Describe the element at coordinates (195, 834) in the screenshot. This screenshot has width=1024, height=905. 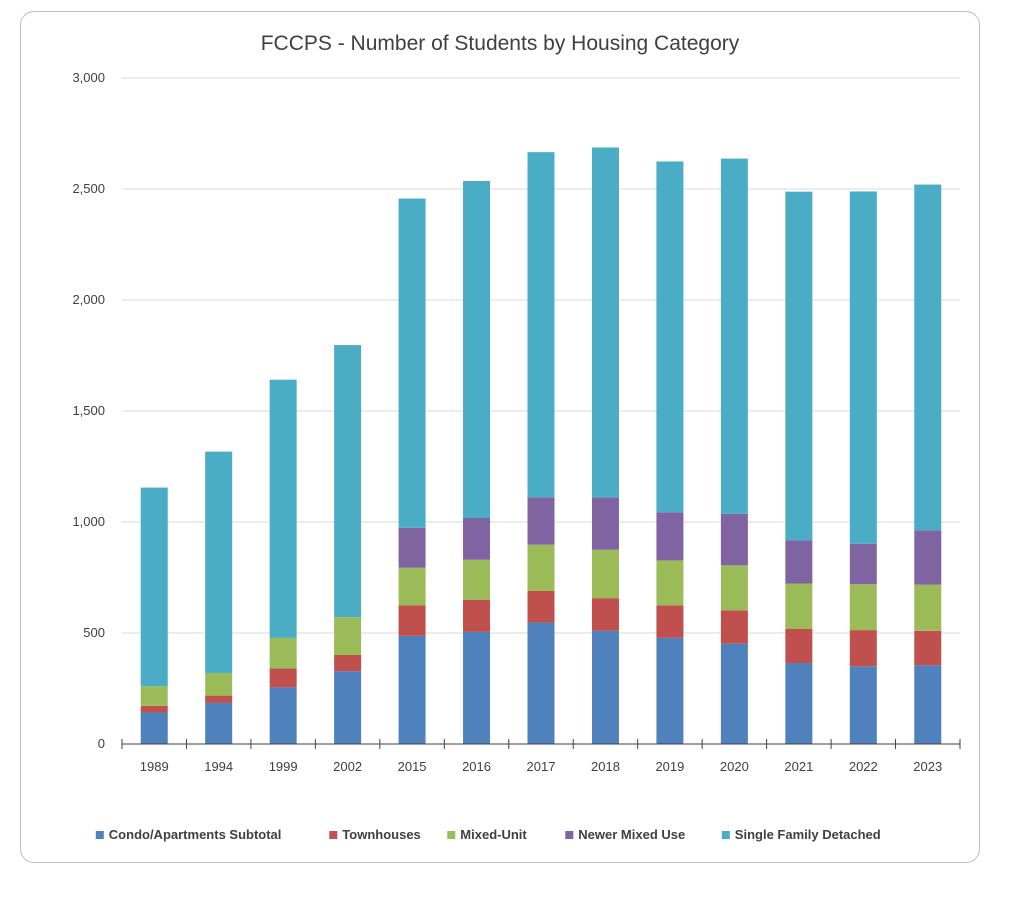
I see `legend-label: Condo/Apartments Subtotal` at that location.